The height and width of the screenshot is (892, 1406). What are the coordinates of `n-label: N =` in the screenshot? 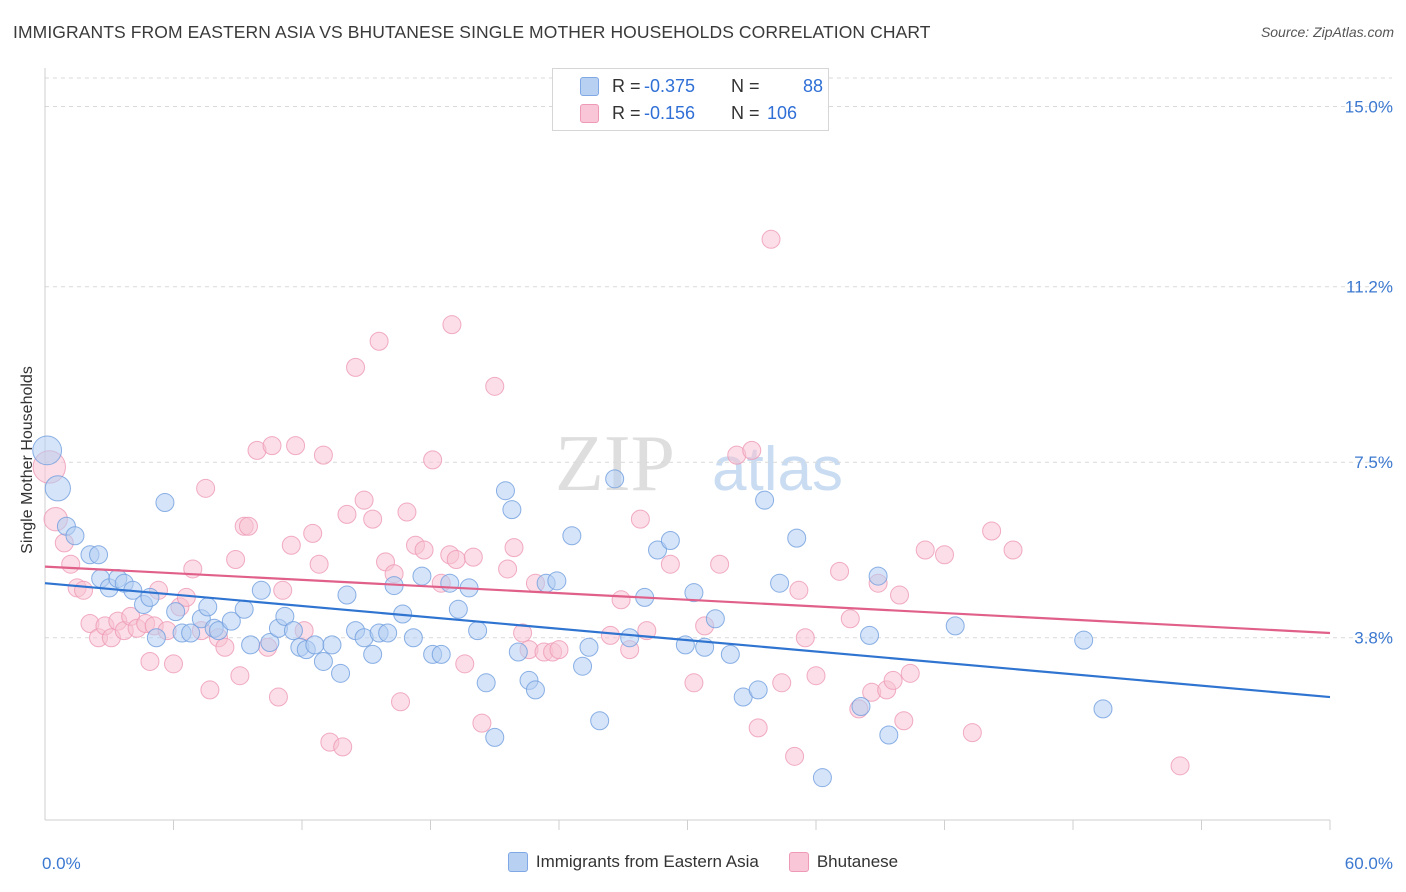 It's located at (745, 85).